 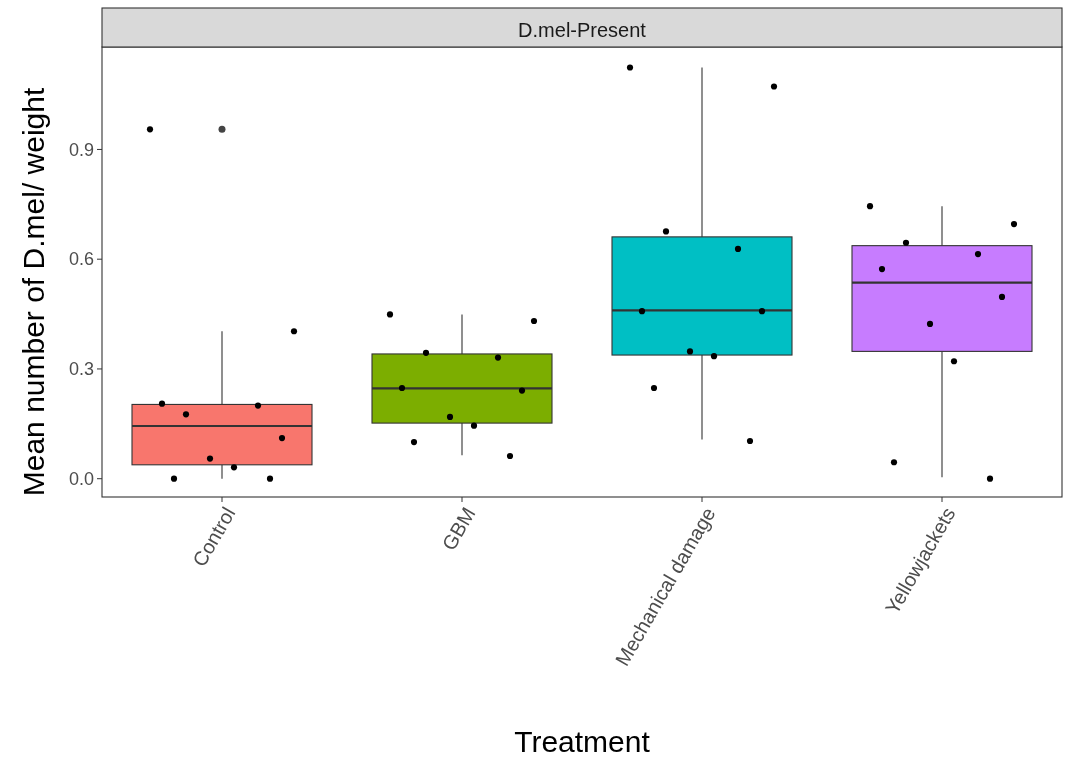 What do you see at coordinates (81, 149) in the screenshot?
I see `y-tick-label: 0.9` at bounding box center [81, 149].